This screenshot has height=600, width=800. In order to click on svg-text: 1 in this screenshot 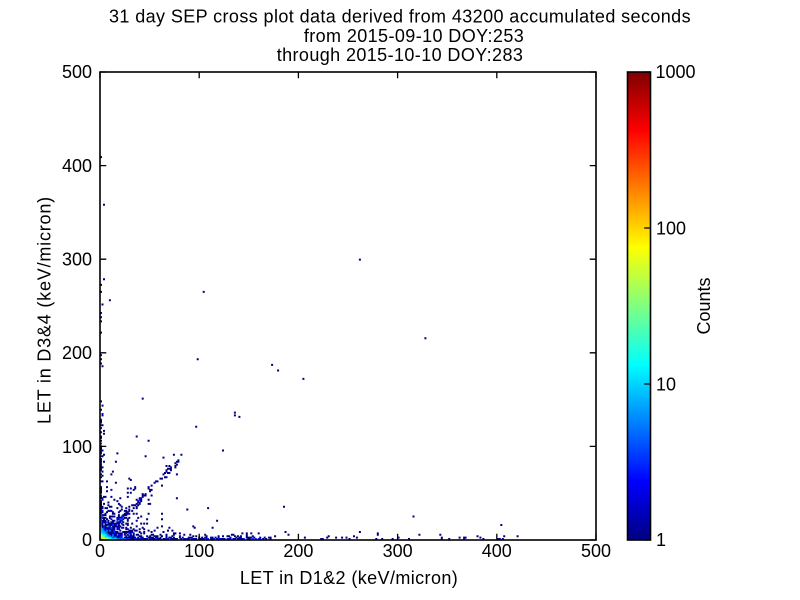, I will do `click(661, 540)`.